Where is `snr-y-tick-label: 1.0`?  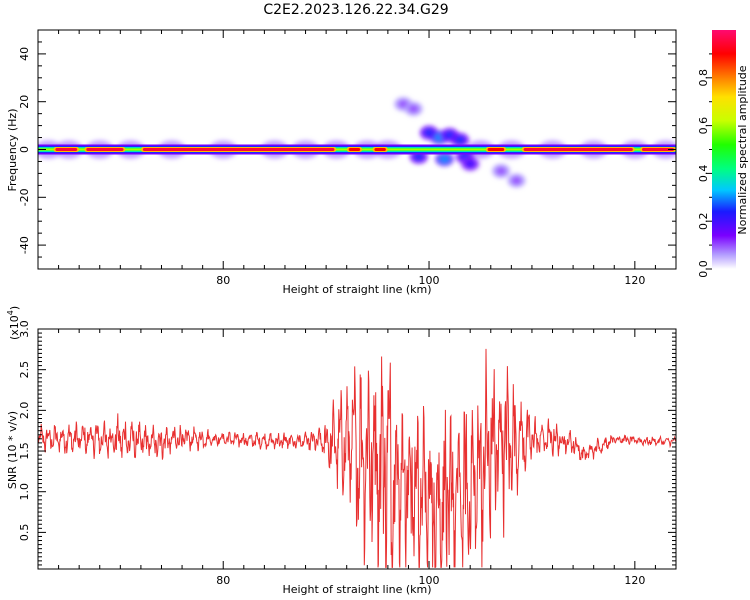 snr-y-tick-label: 1.0 is located at coordinates (24, 492).